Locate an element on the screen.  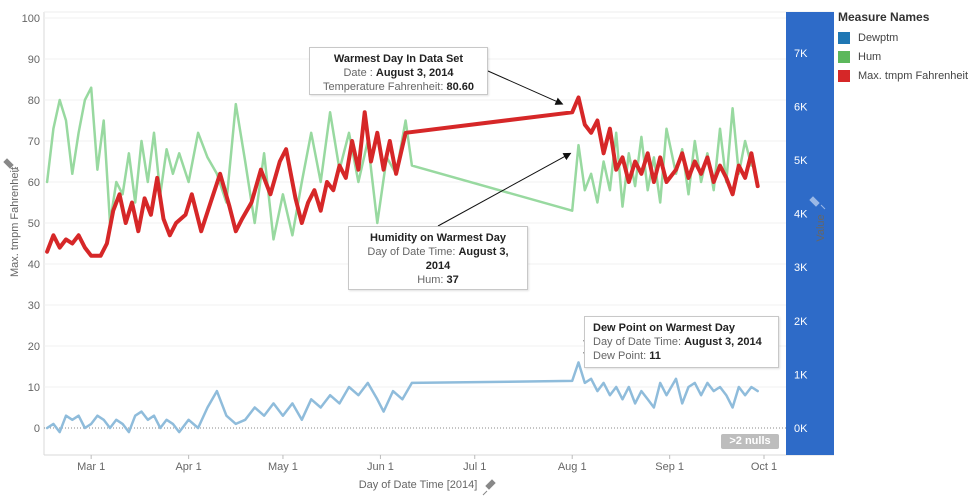
arrow-warmest is located at coordinates (525, 87).